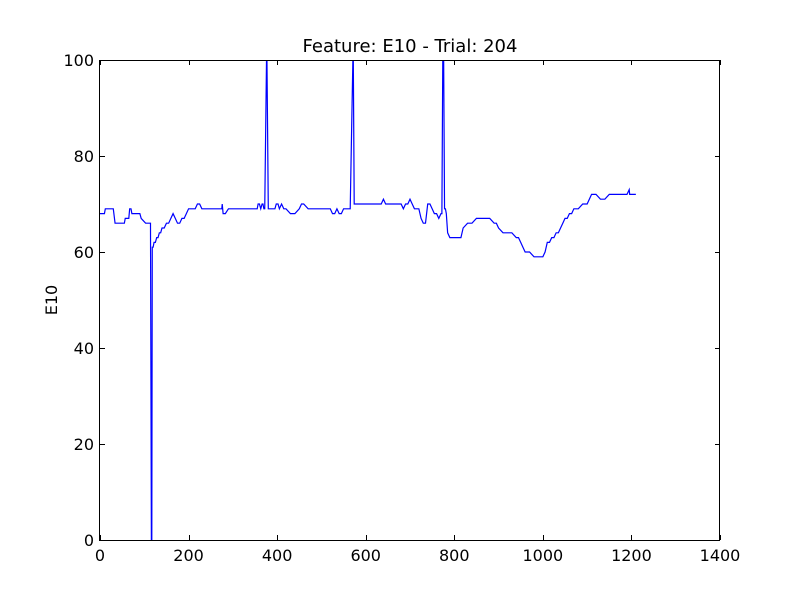  I want to click on y-tick-label: 40, so click(84, 348).